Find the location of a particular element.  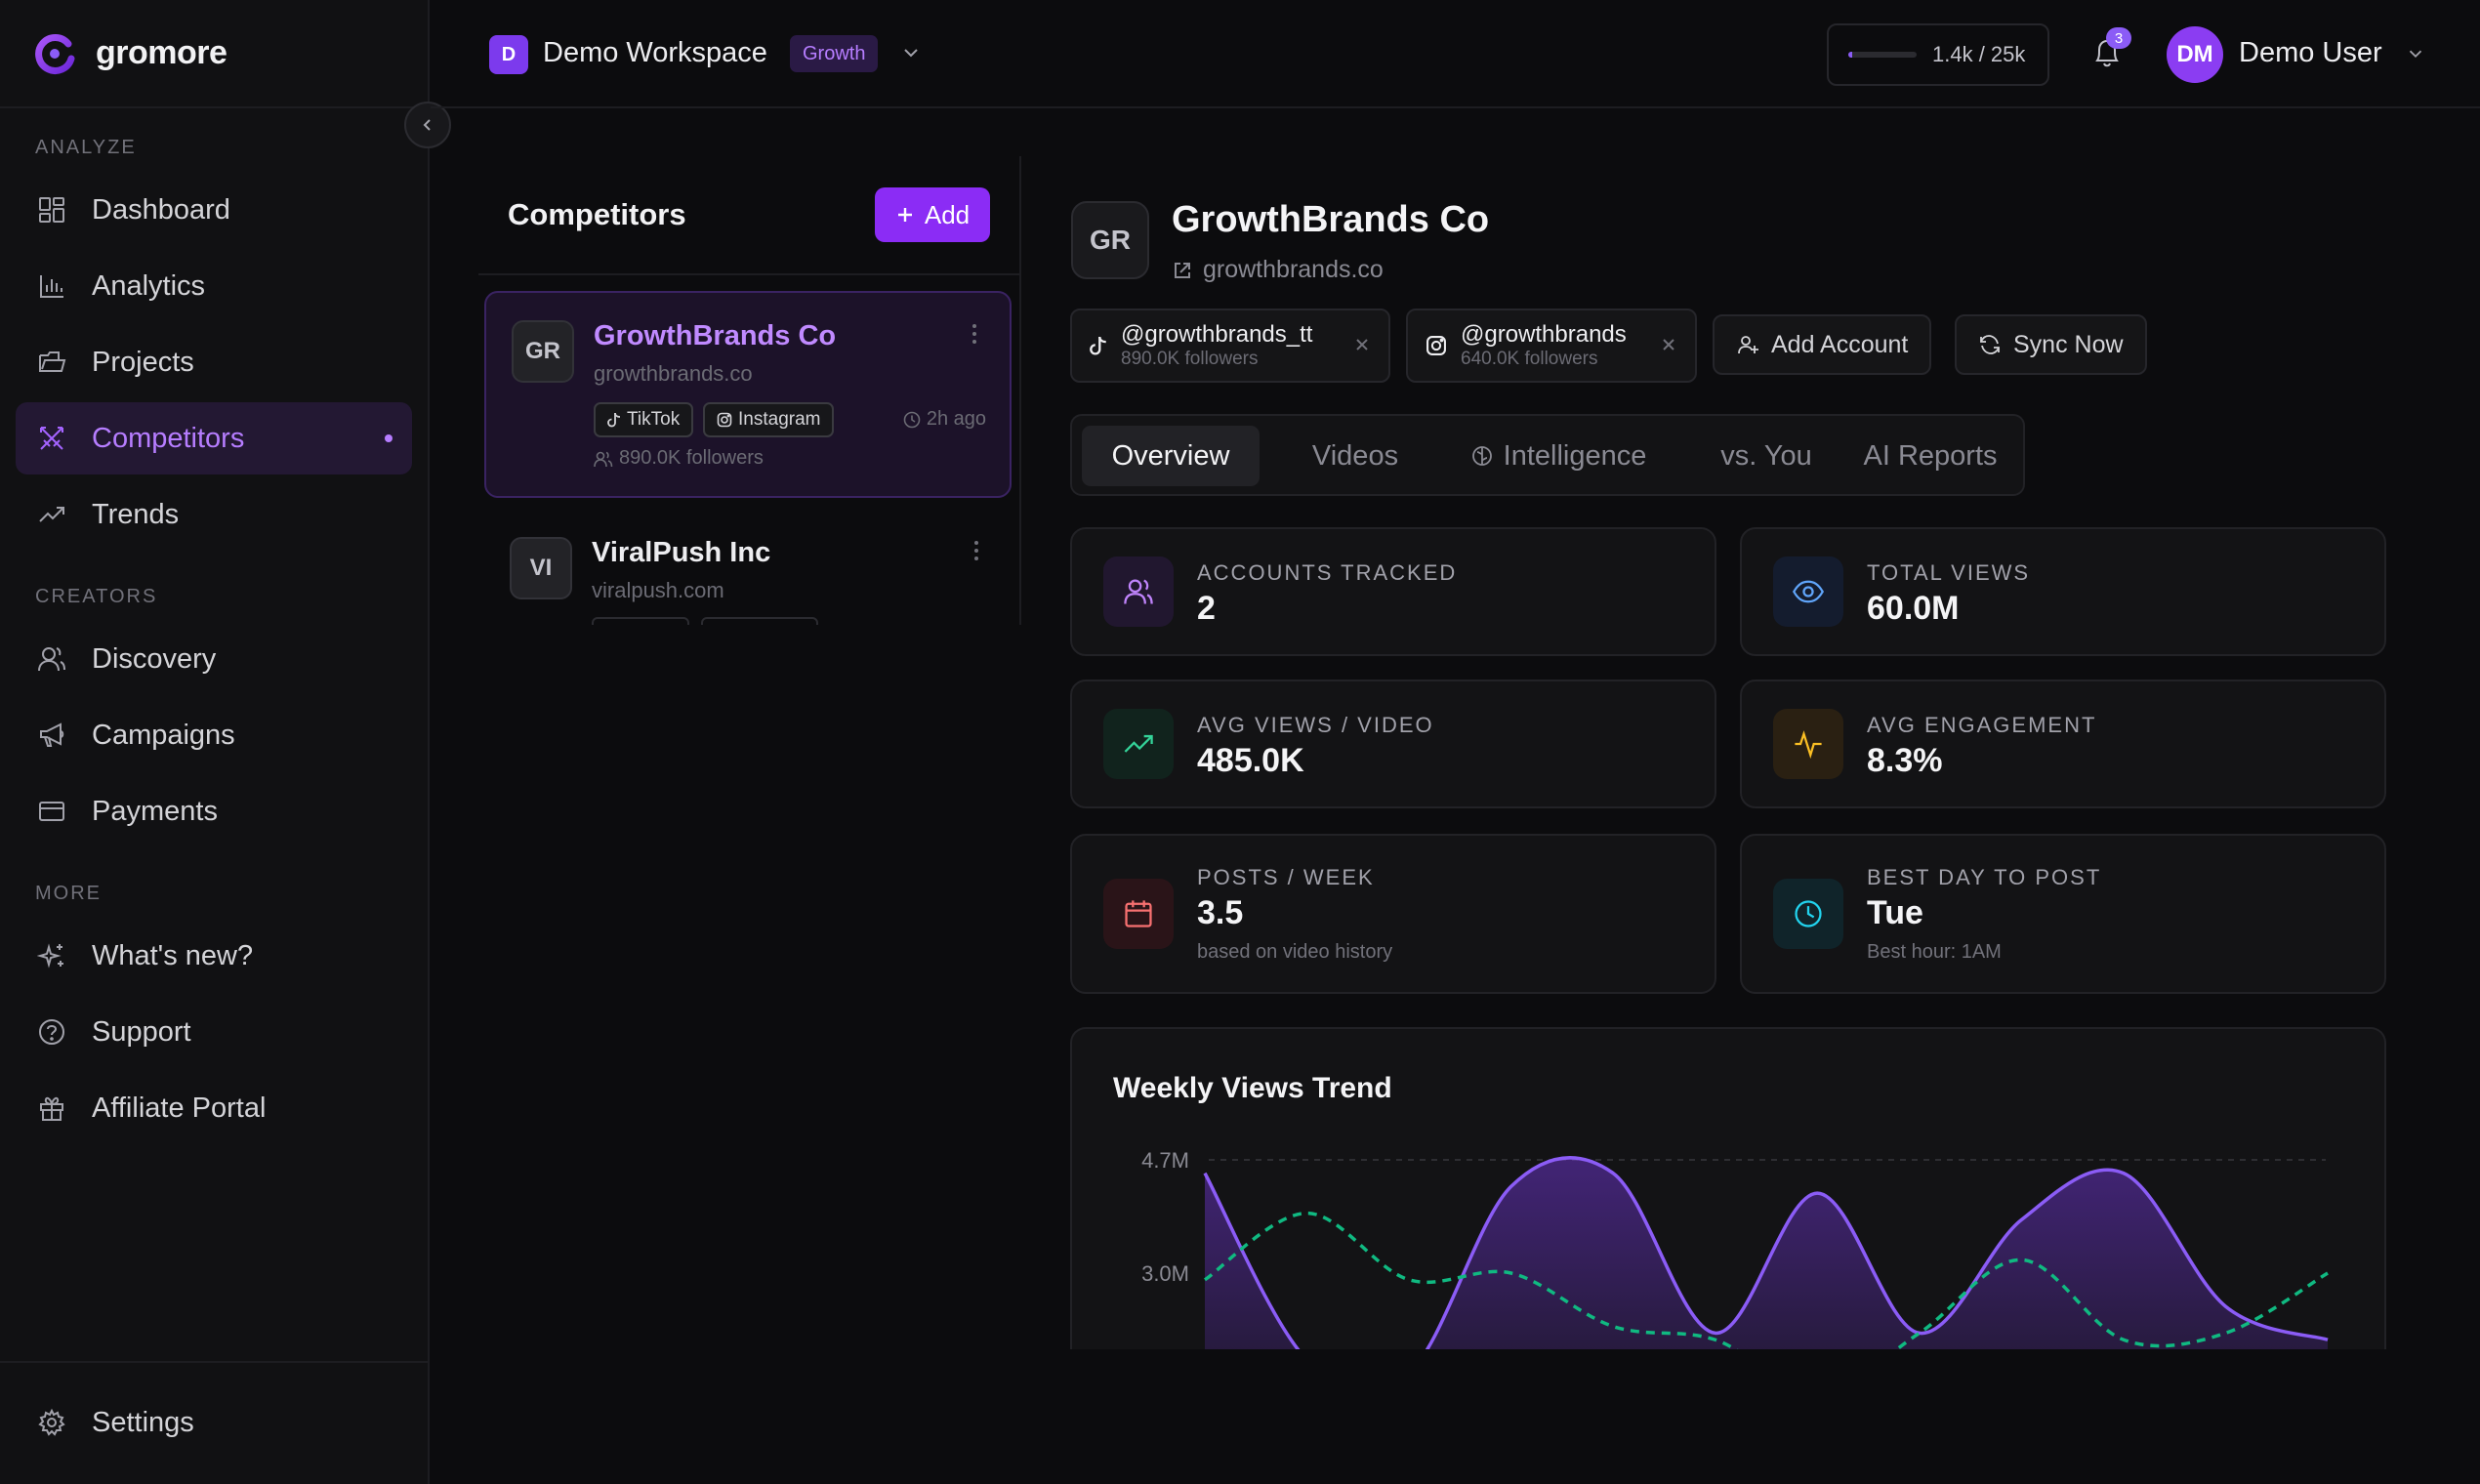

y-tick-label: 3.0M is located at coordinates (1165, 1274).